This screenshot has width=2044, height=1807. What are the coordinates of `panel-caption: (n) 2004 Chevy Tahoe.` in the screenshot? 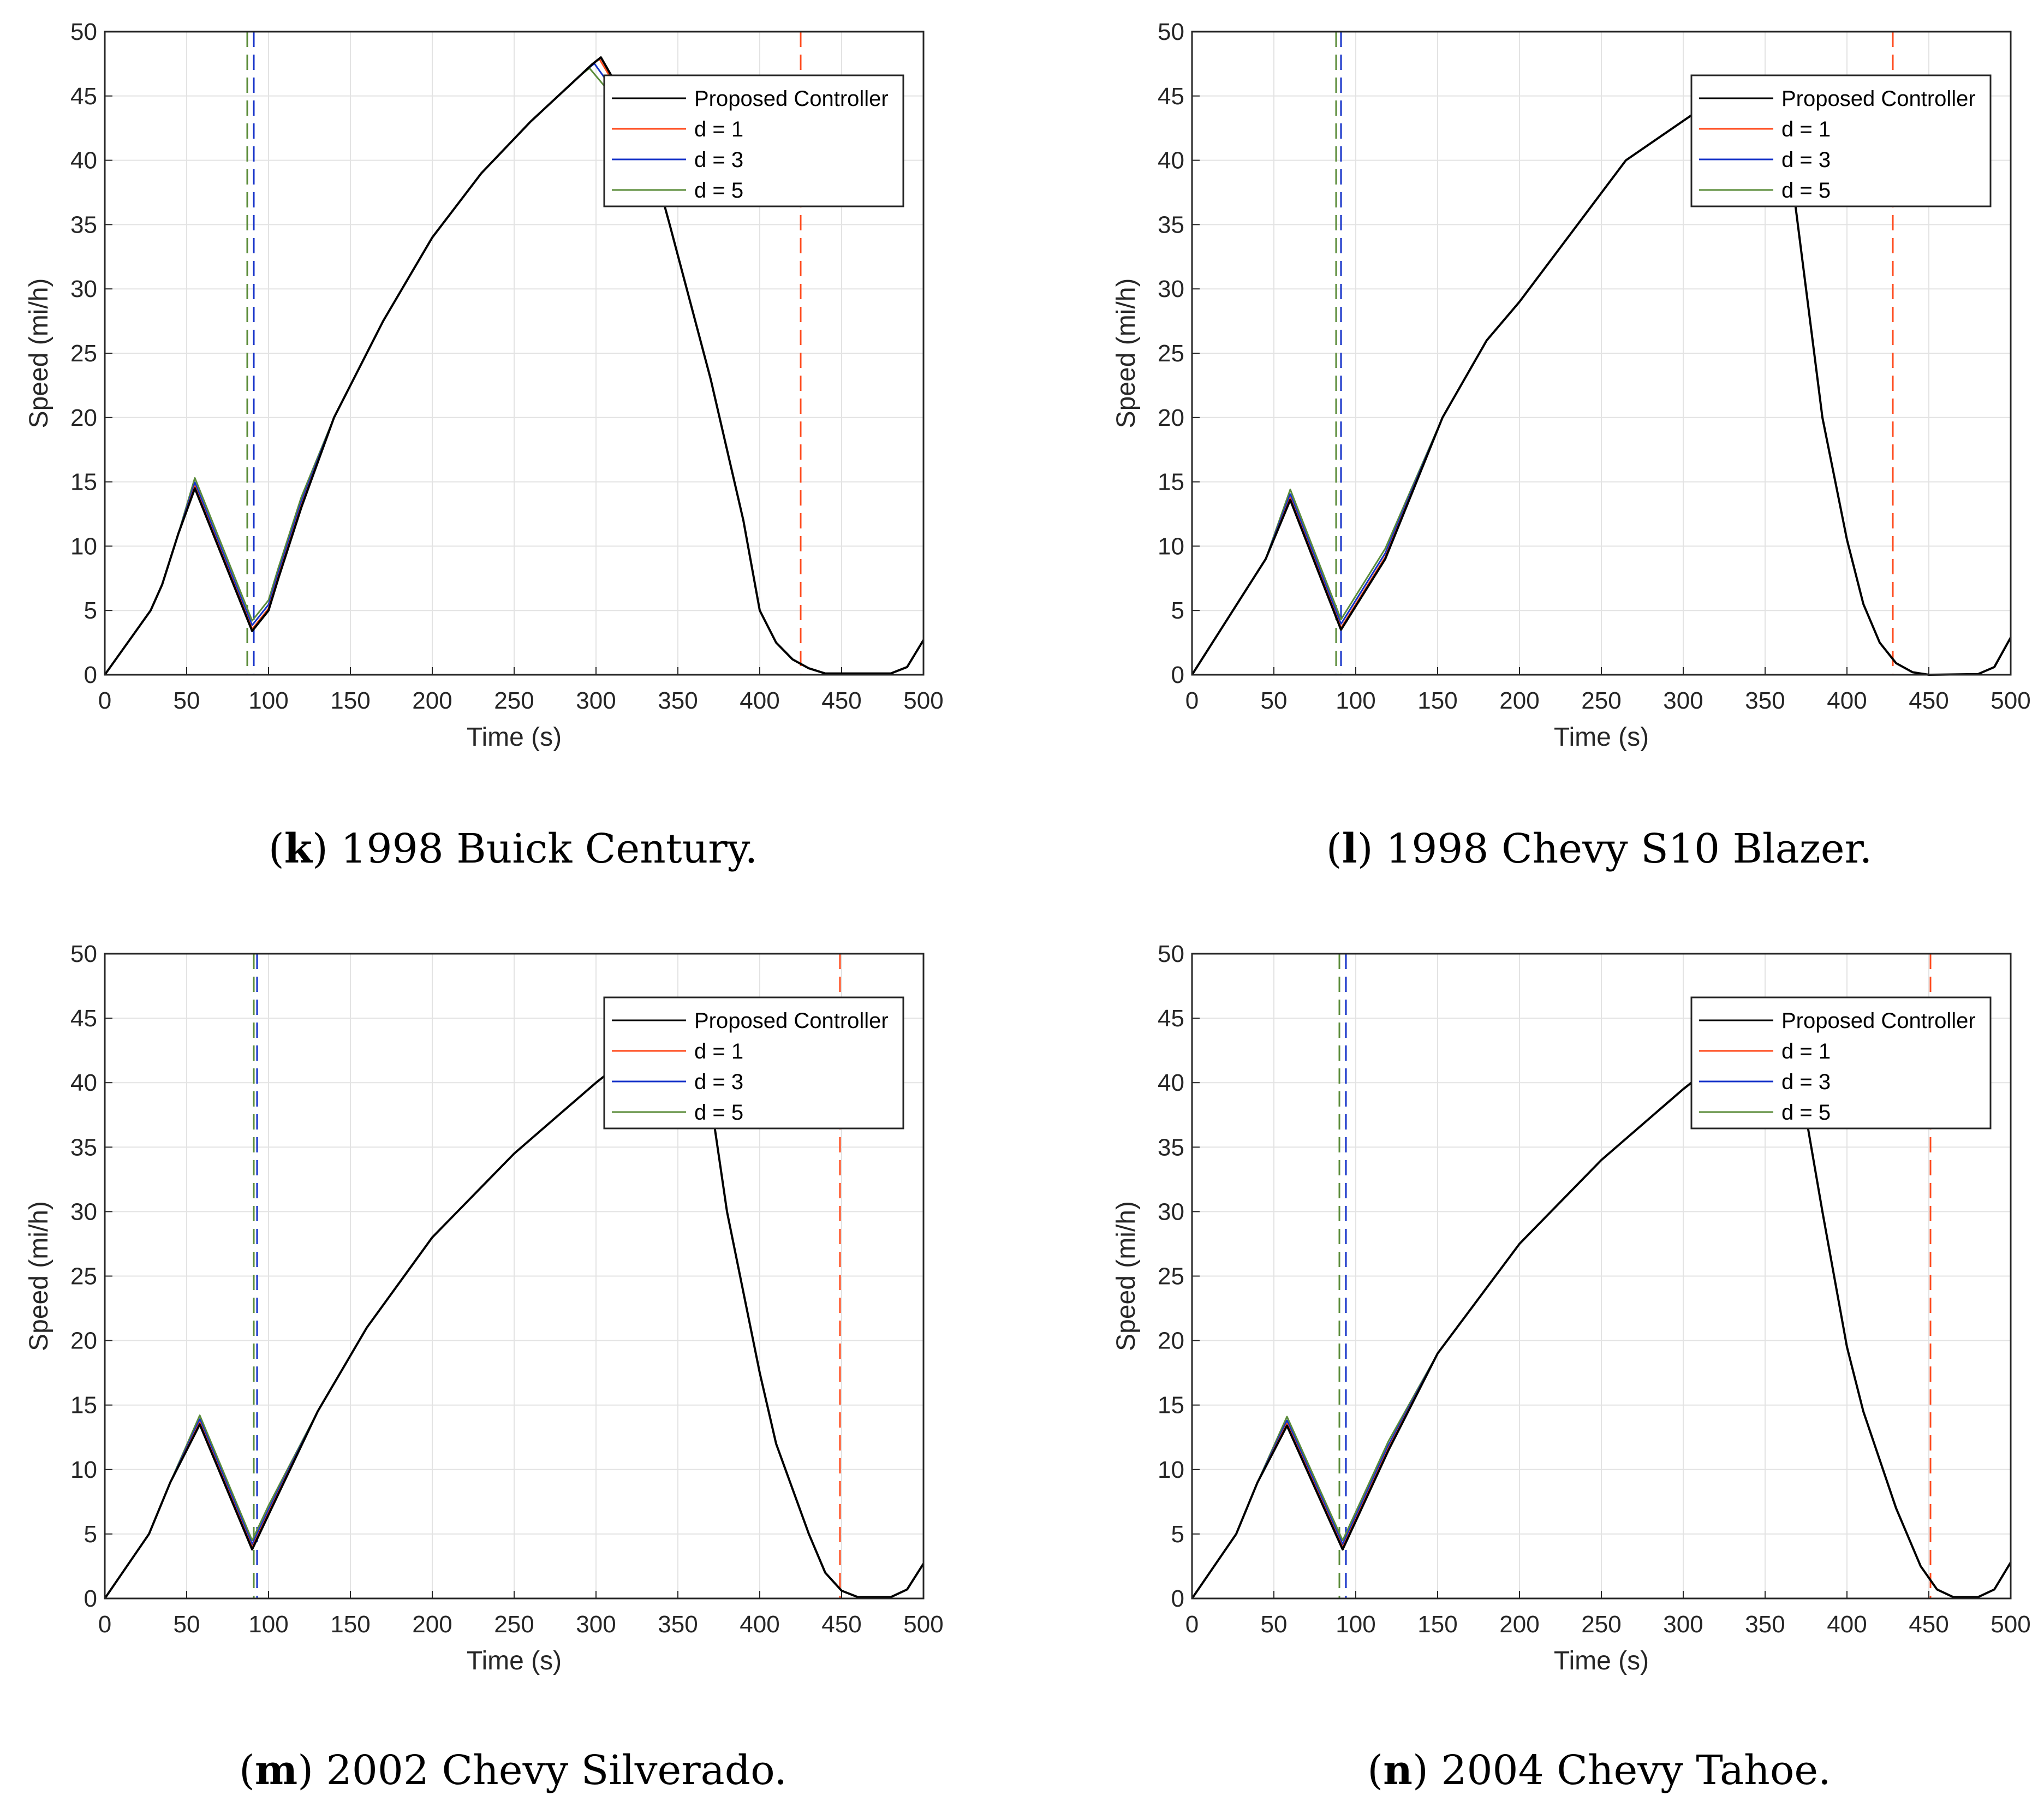 It's located at (1599, 1770).